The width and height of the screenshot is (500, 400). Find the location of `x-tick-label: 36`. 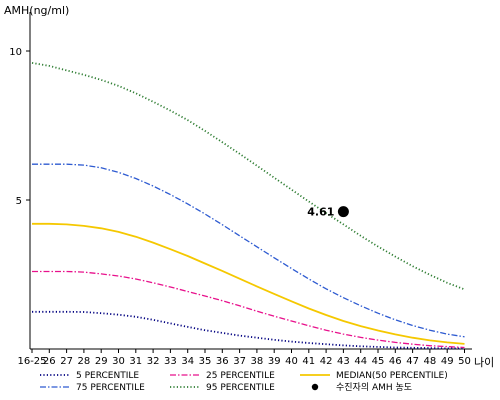

x-tick-label: 36 is located at coordinates (222, 361).